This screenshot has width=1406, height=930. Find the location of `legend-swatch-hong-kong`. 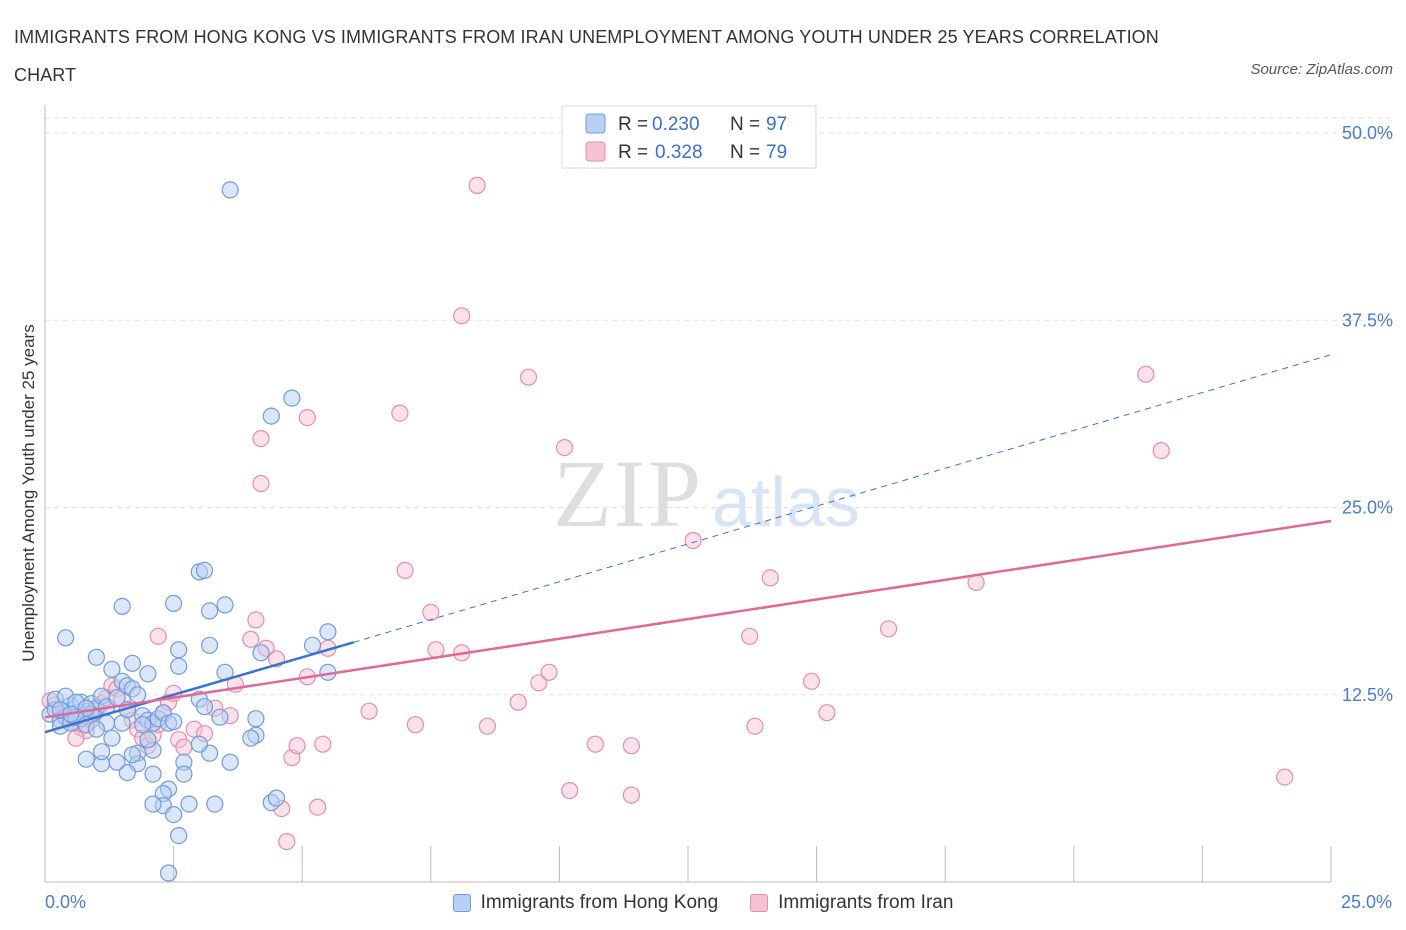

legend-swatch-hong-kong is located at coordinates (595, 123).